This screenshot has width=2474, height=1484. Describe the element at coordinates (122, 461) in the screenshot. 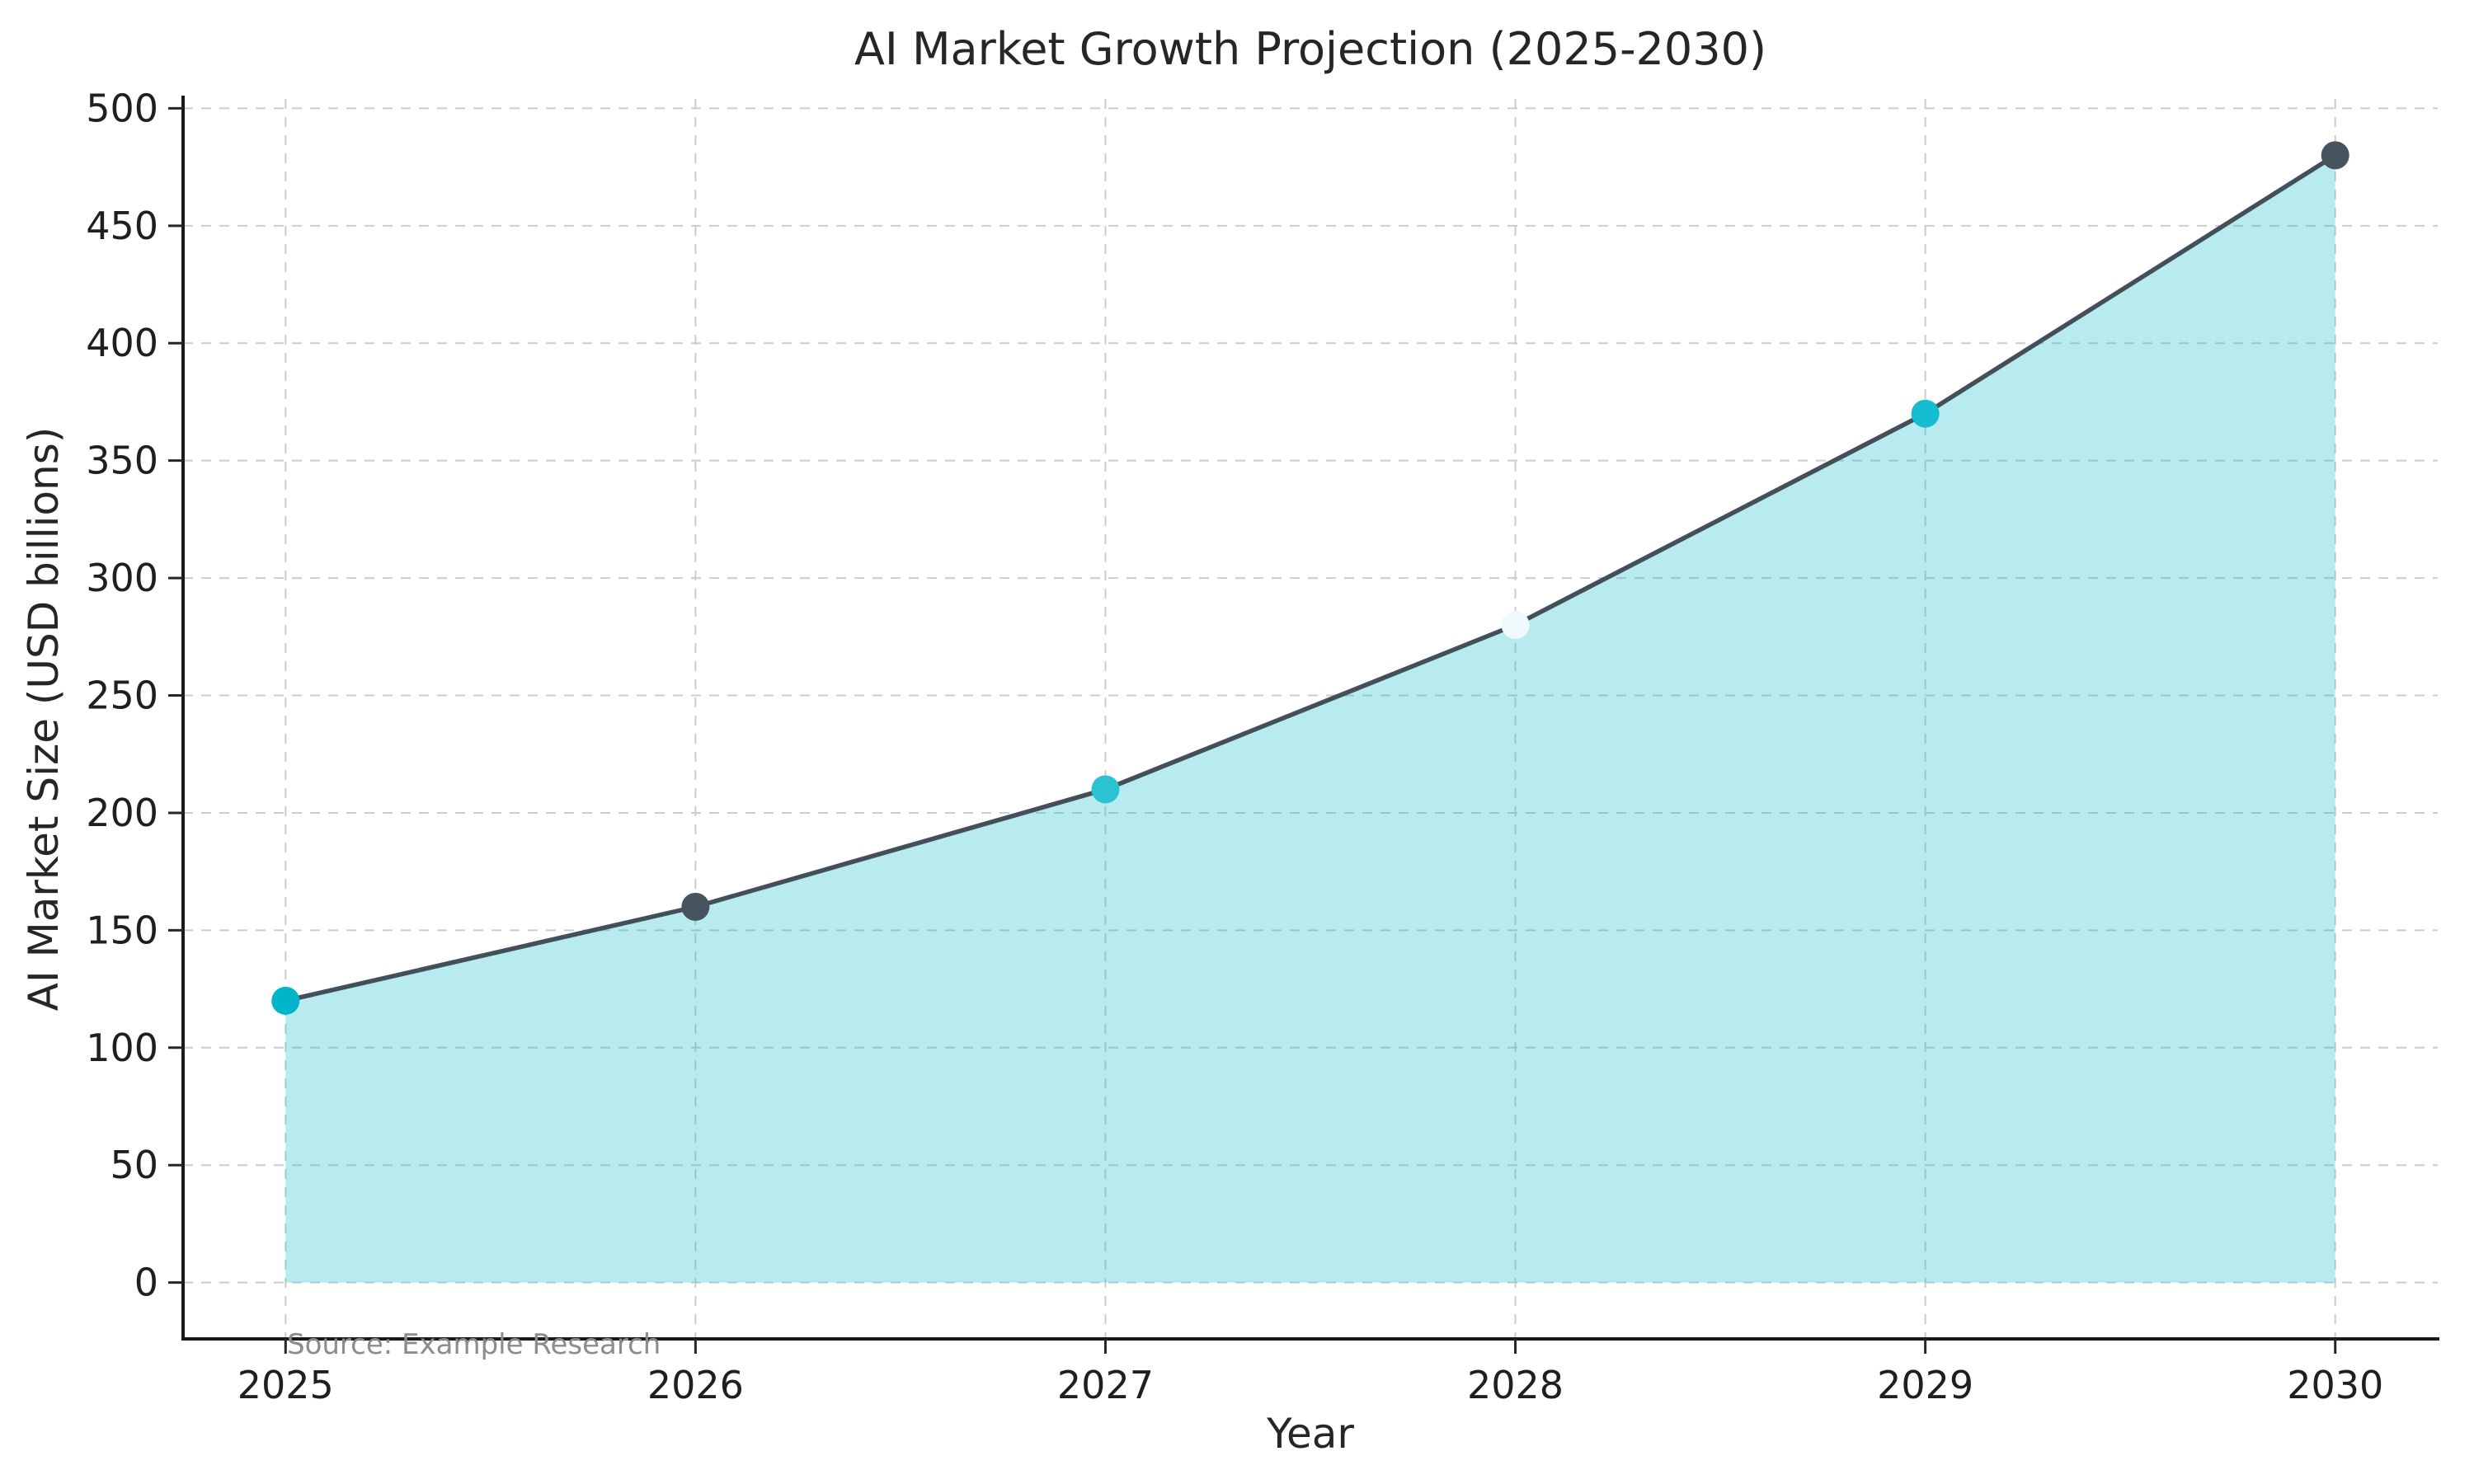

I see `y-tick-label: 350` at that location.